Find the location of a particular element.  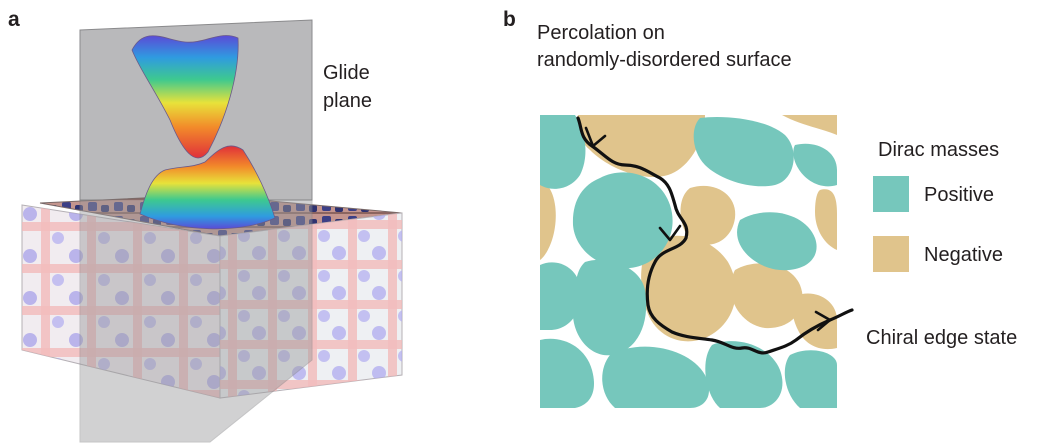

glide-plane-lower is located at coordinates (196, 321).